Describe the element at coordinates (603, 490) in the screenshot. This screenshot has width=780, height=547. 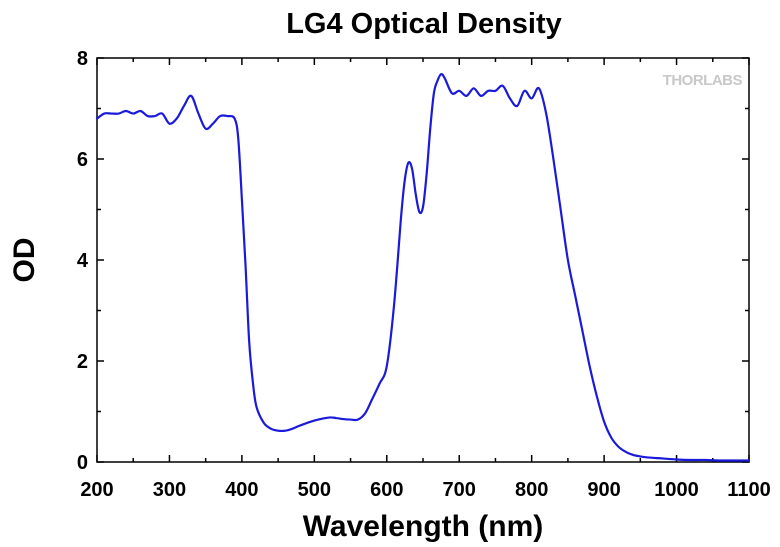
I see `x-tick-label: 900` at that location.